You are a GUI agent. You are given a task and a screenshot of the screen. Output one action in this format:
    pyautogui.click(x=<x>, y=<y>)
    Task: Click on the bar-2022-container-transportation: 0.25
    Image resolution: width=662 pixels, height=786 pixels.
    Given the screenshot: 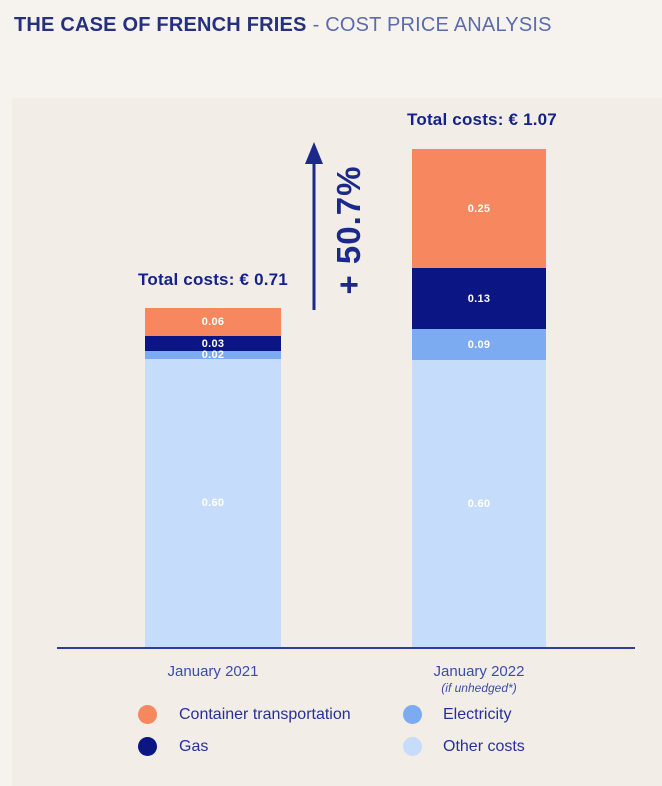 What is the action you would take?
    pyautogui.click(x=479, y=208)
    